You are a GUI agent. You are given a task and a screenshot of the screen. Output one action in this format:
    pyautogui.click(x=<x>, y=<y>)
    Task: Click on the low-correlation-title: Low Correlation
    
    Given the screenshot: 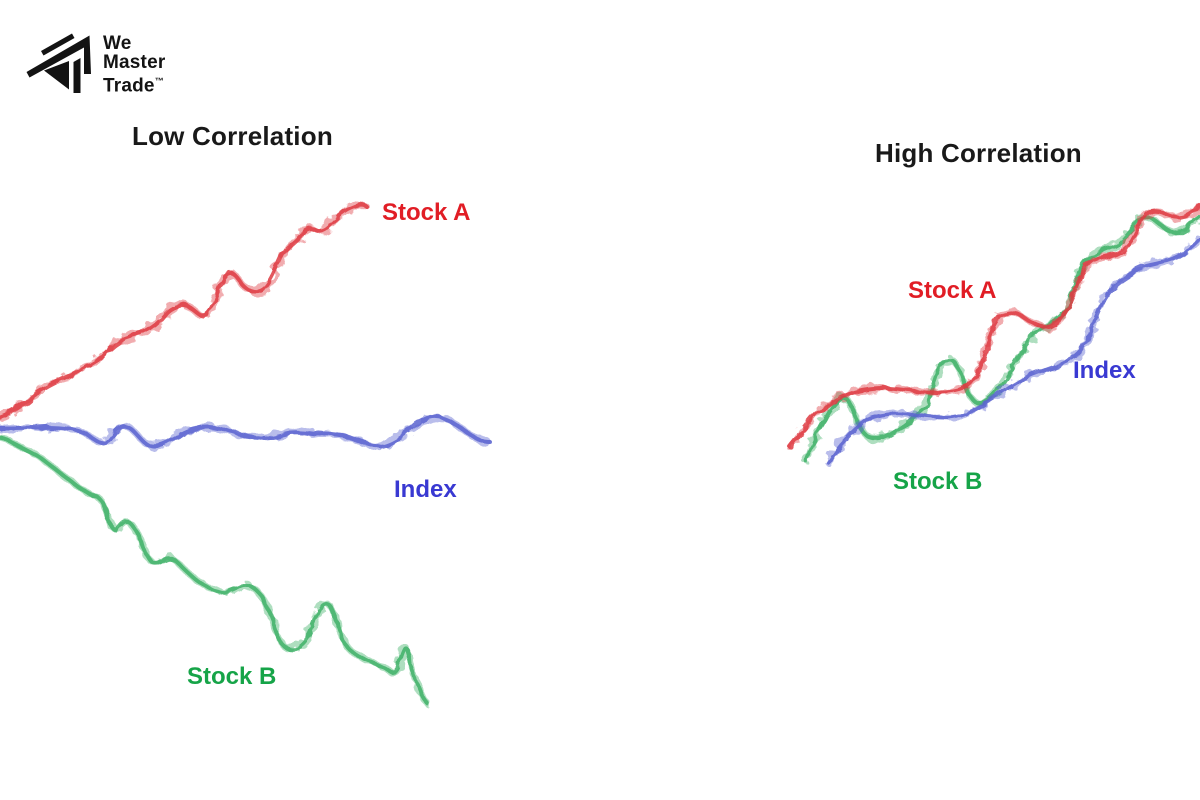 What is the action you would take?
    pyautogui.click(x=232, y=136)
    